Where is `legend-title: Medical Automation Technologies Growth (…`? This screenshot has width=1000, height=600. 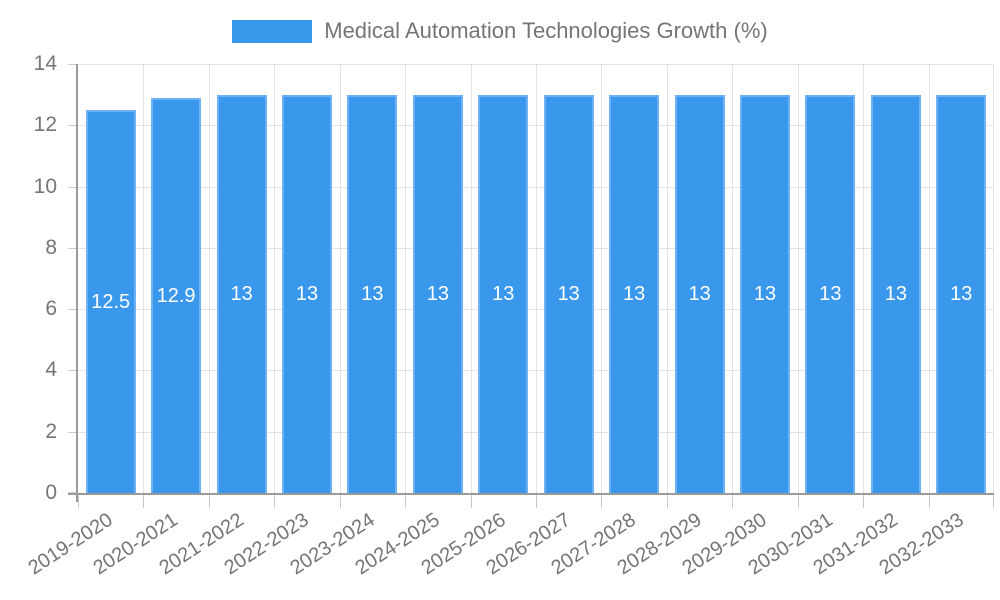
legend-title: Medical Automation Technologies Growth (… is located at coordinates (546, 30).